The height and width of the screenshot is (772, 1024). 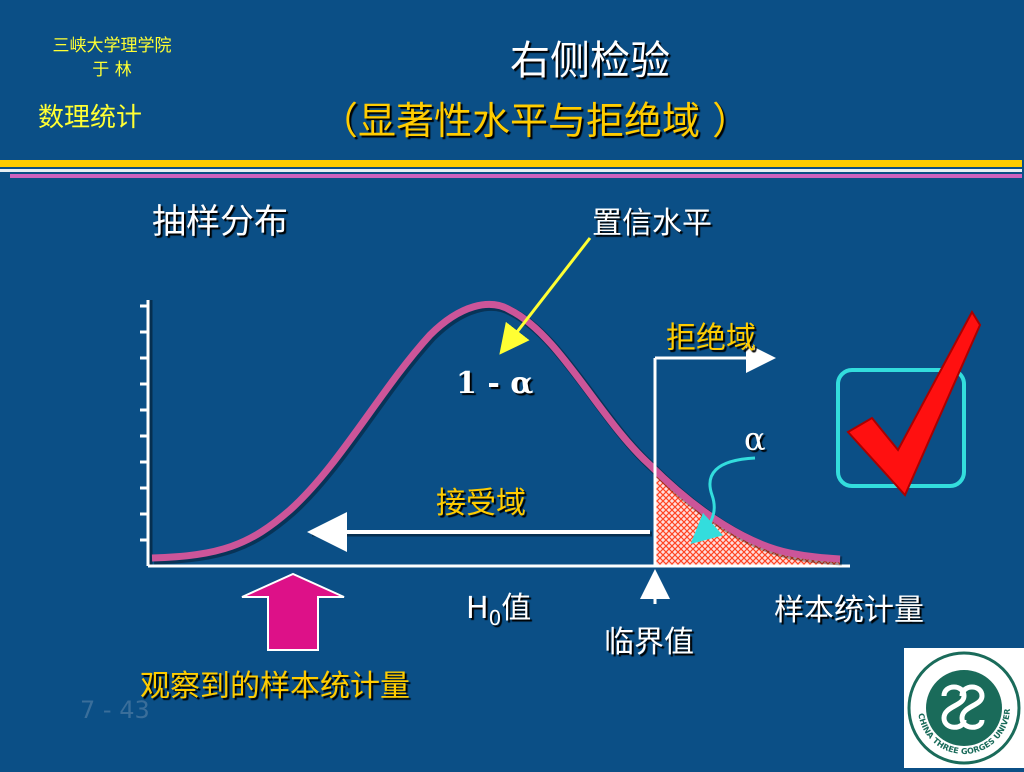 I want to click on h0-subscript: 0, so click(x=495, y=618).